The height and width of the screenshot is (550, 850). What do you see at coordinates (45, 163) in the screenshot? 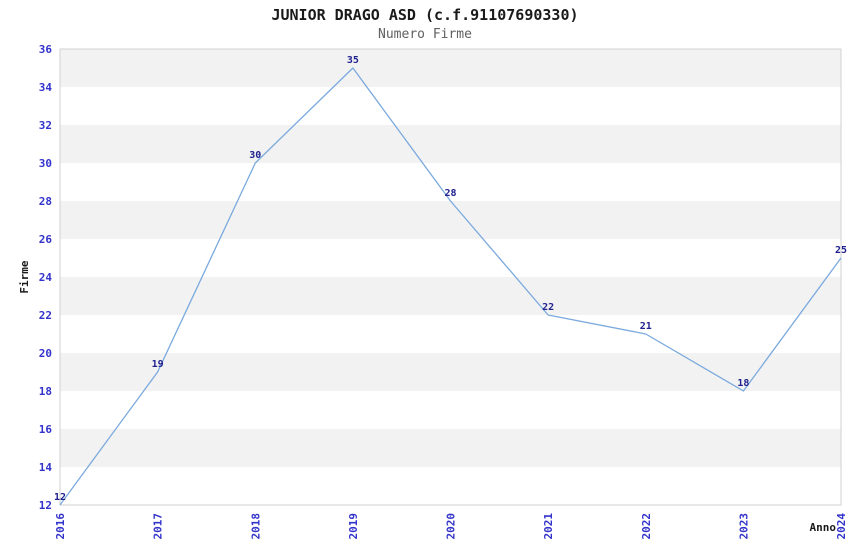
I see `y-tick-label: 30` at bounding box center [45, 163].